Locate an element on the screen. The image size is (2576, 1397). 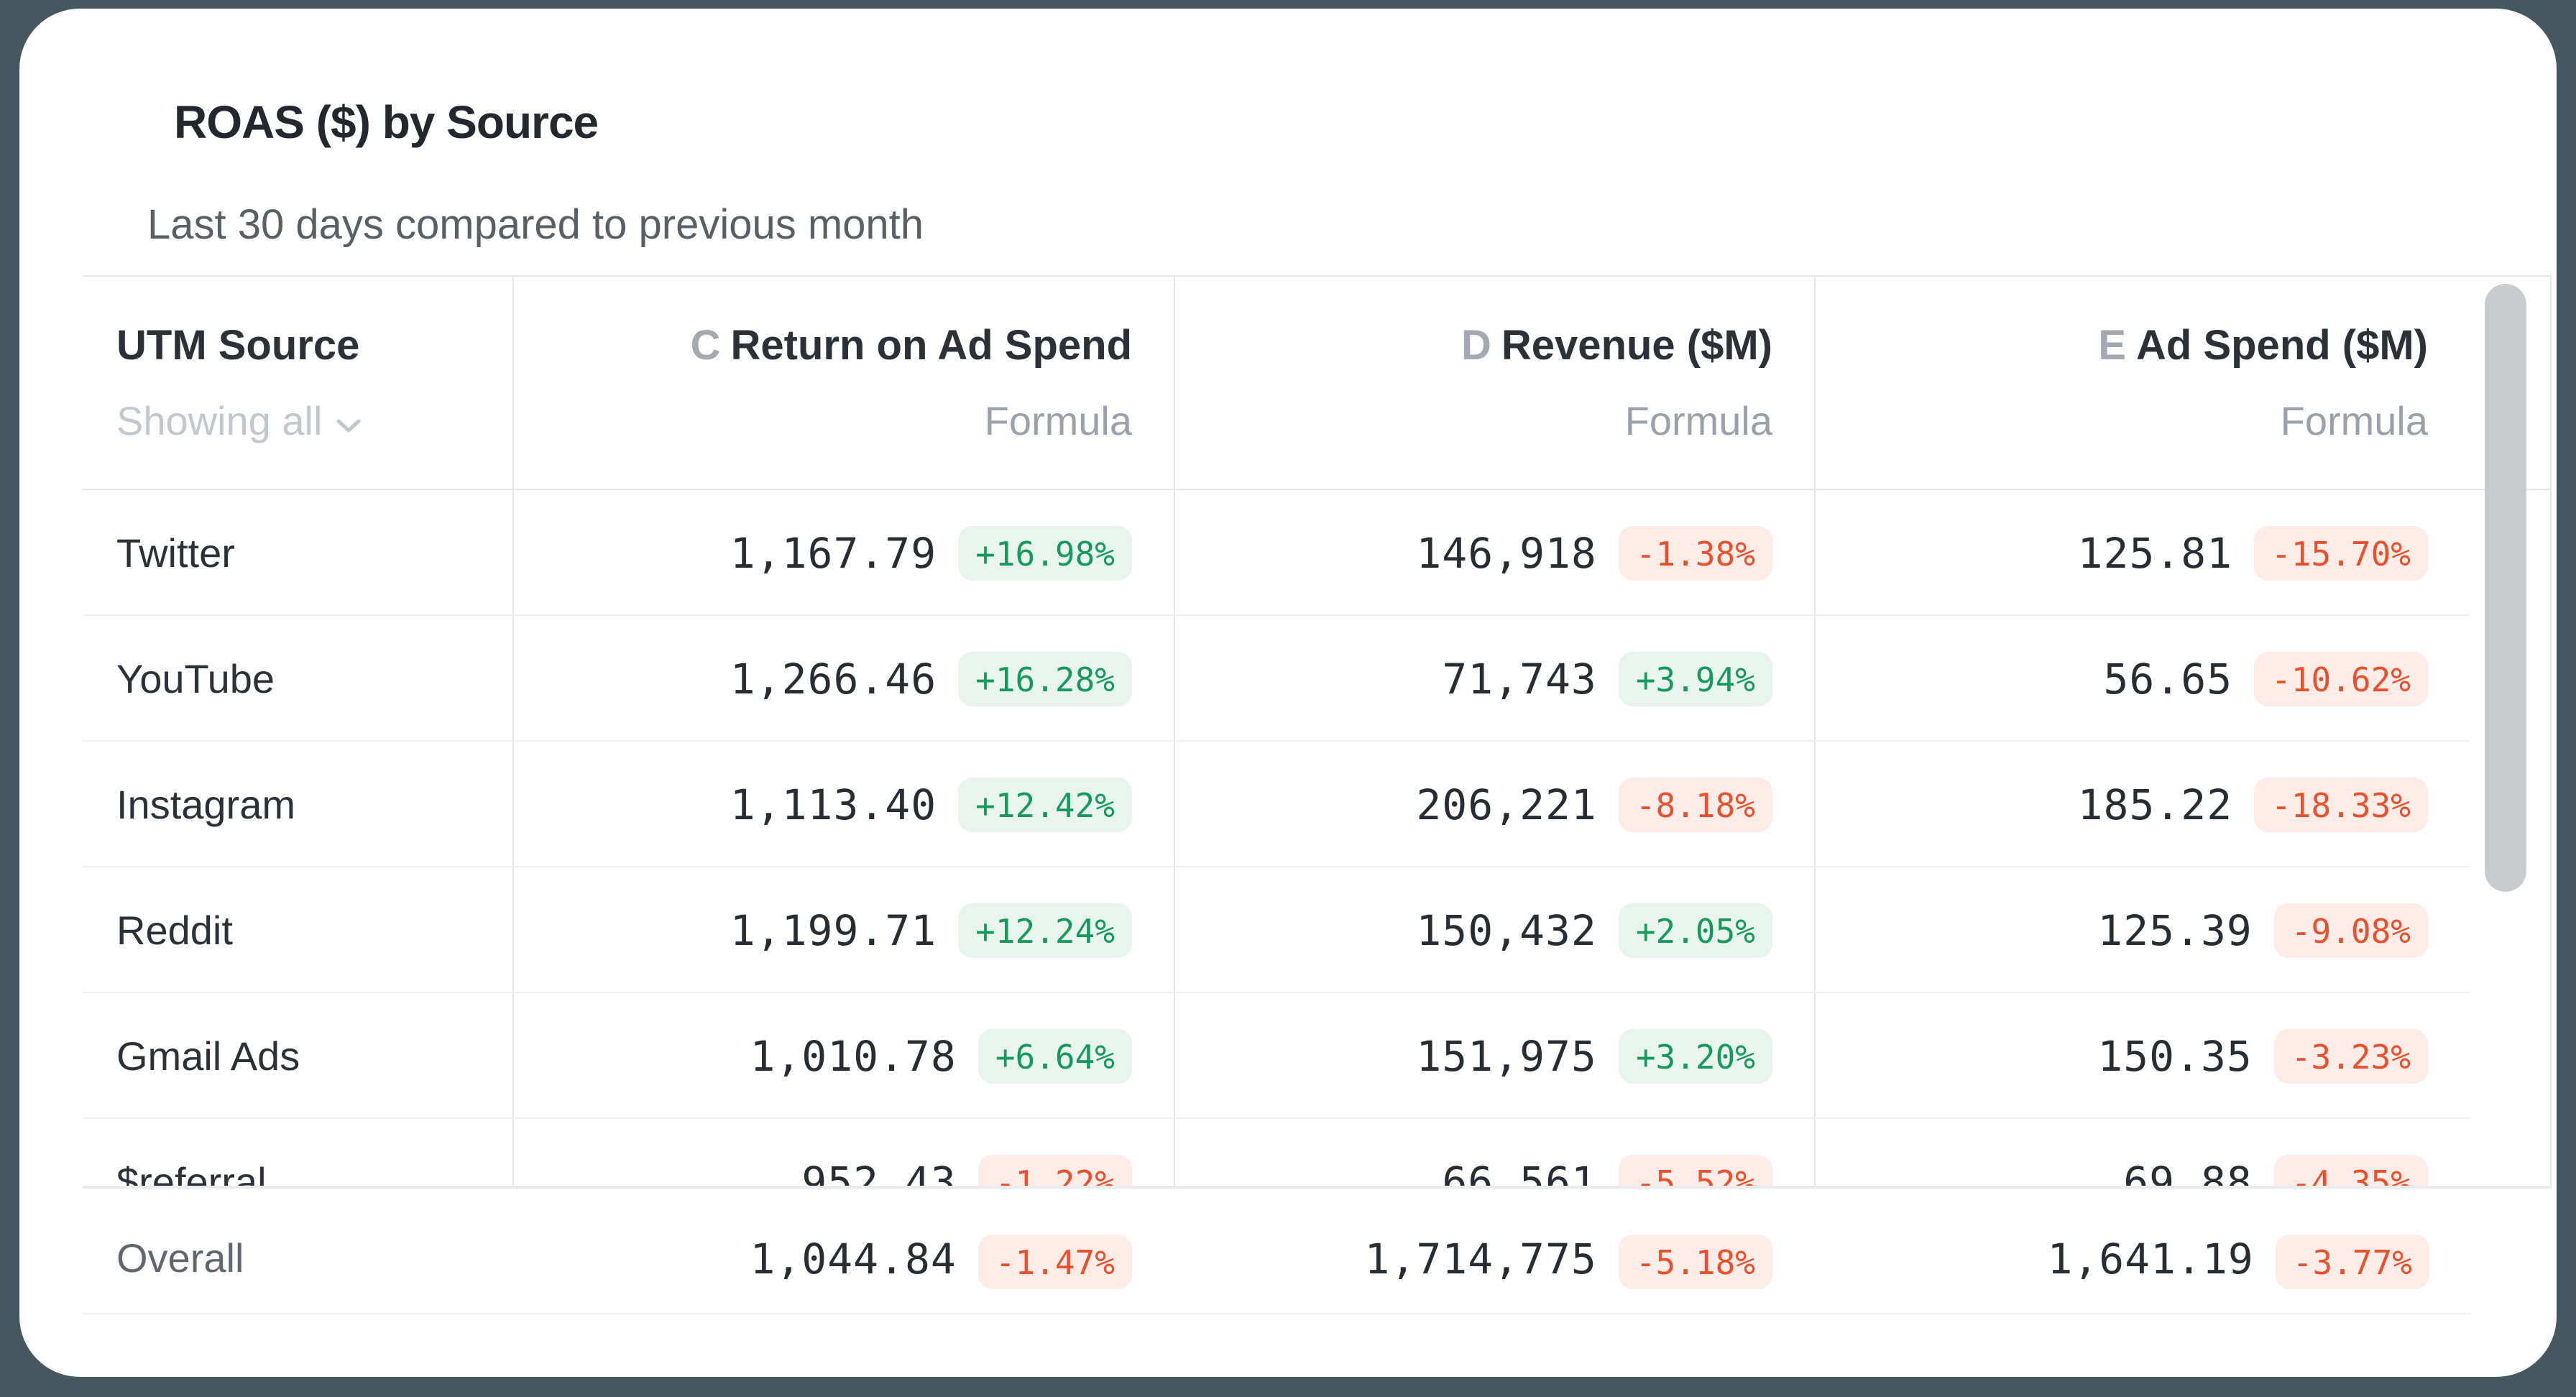
adspend-delta-badge: -4.35% is located at coordinates (2350, 1170).